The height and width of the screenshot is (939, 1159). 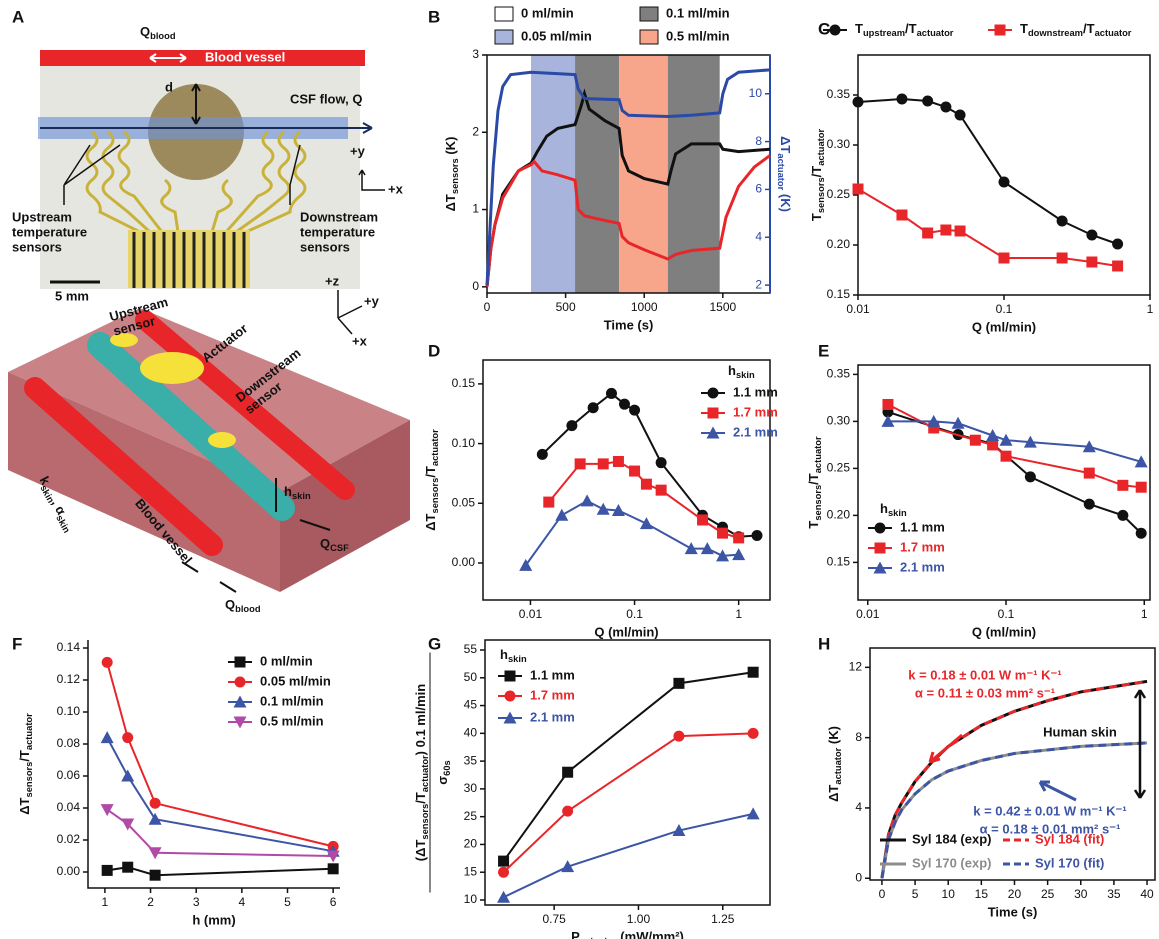 I want to click on x-tick-label: 0.01, so click(x=868, y=614).